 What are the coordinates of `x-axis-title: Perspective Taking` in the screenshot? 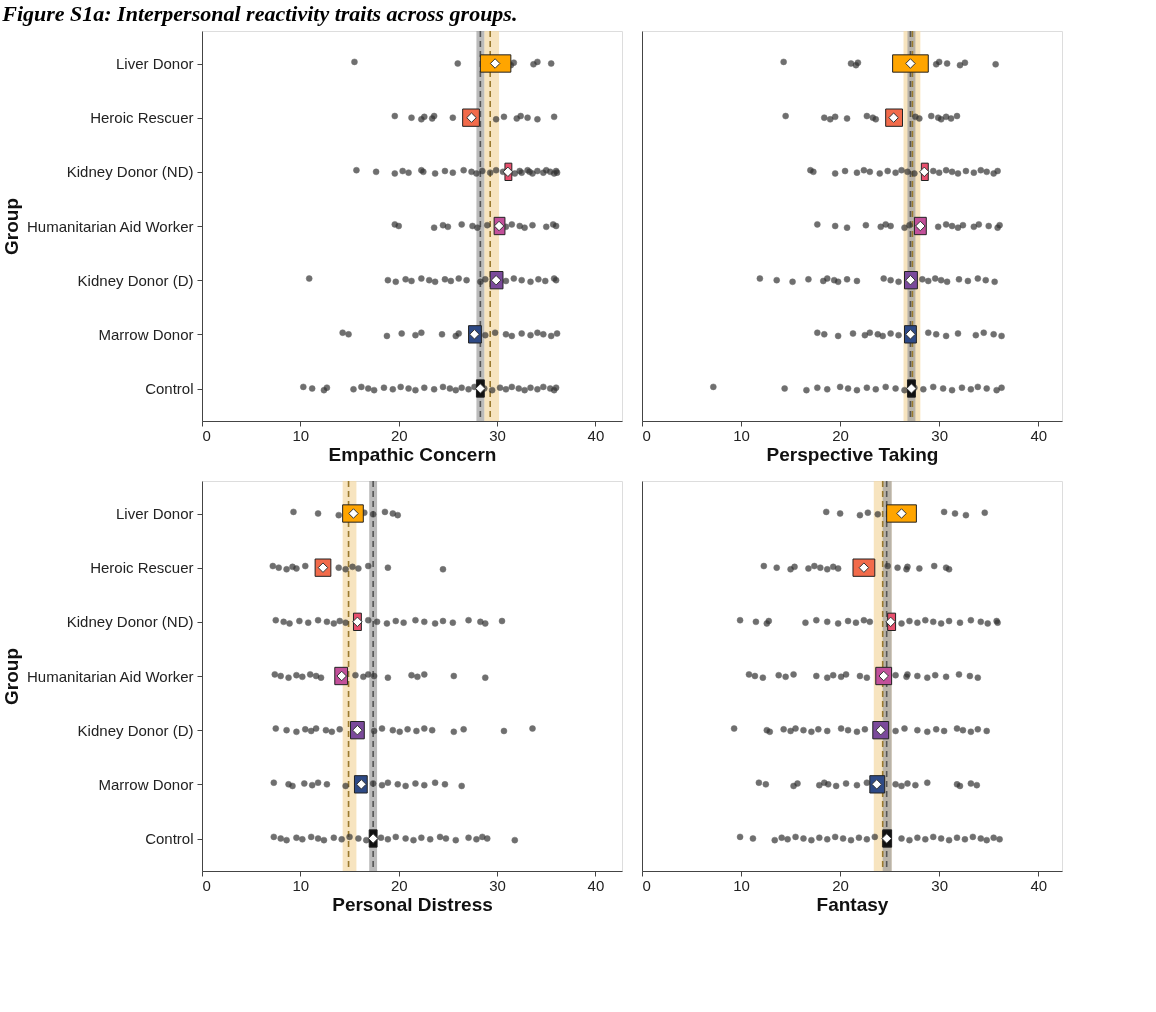 It's located at (852, 454).